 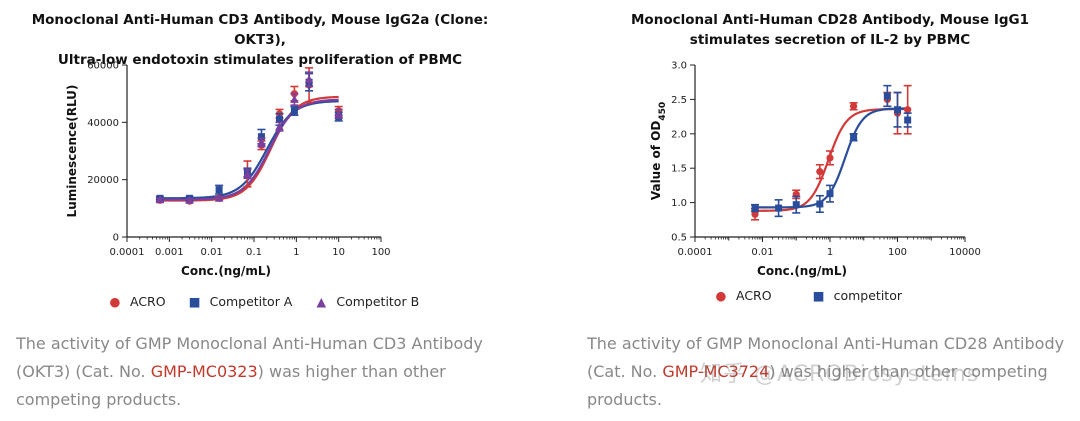 I want to click on x-tick-label: 10, so click(x=338, y=252).